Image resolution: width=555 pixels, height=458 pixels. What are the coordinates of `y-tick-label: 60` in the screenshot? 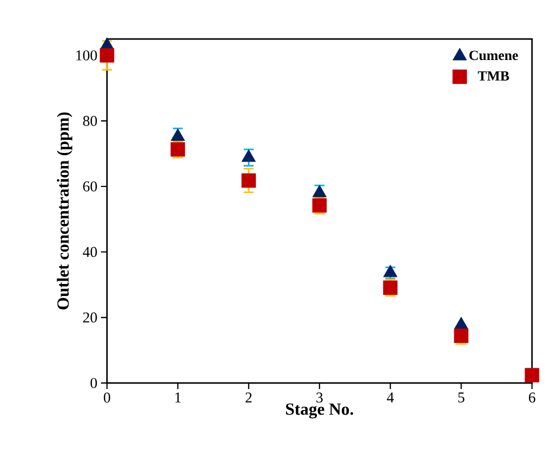 It's located at (90, 186).